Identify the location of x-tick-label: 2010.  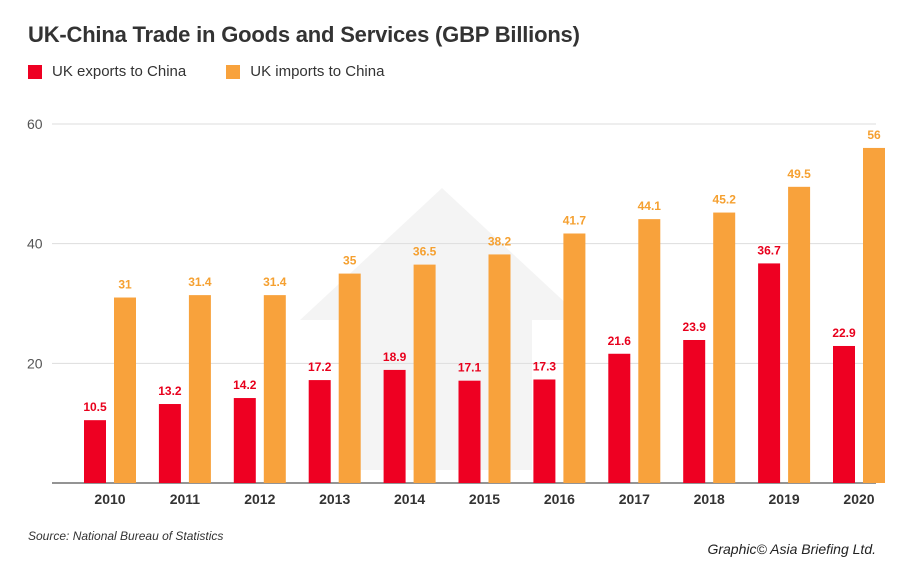
(109, 499).